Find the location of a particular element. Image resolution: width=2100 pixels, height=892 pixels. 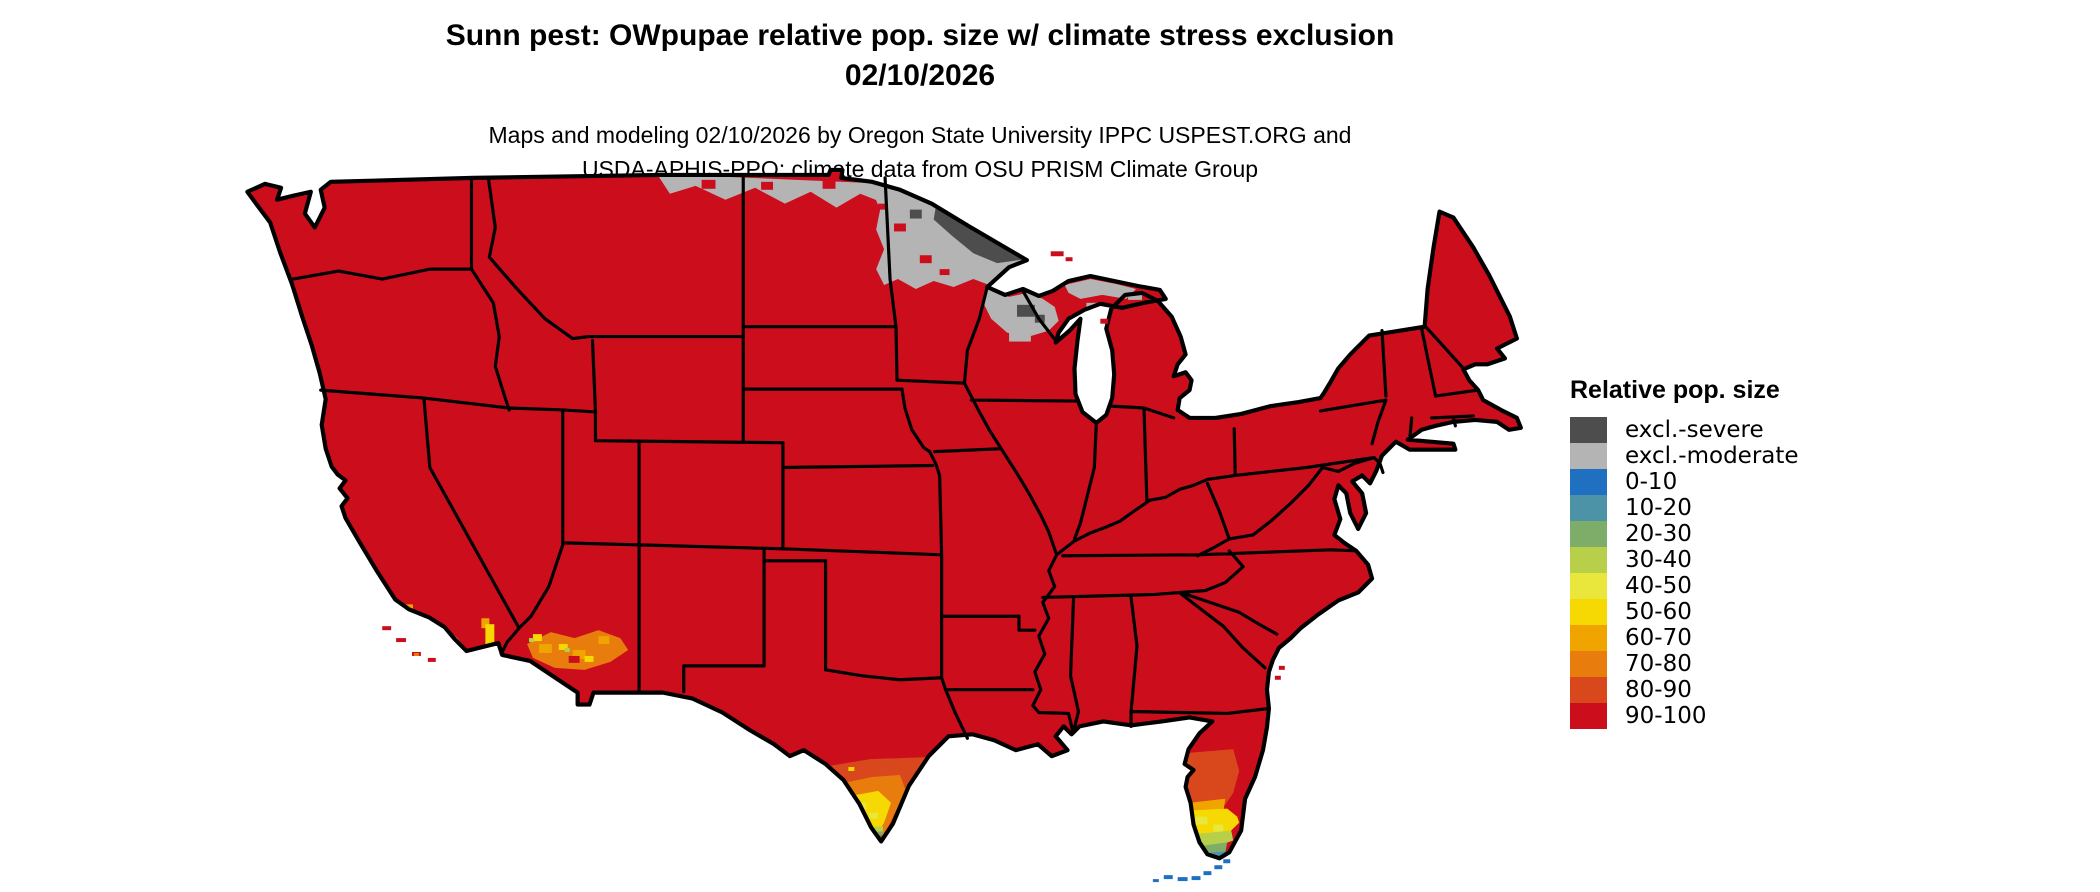

legend-label: 60-70 is located at coordinates (1658, 638).